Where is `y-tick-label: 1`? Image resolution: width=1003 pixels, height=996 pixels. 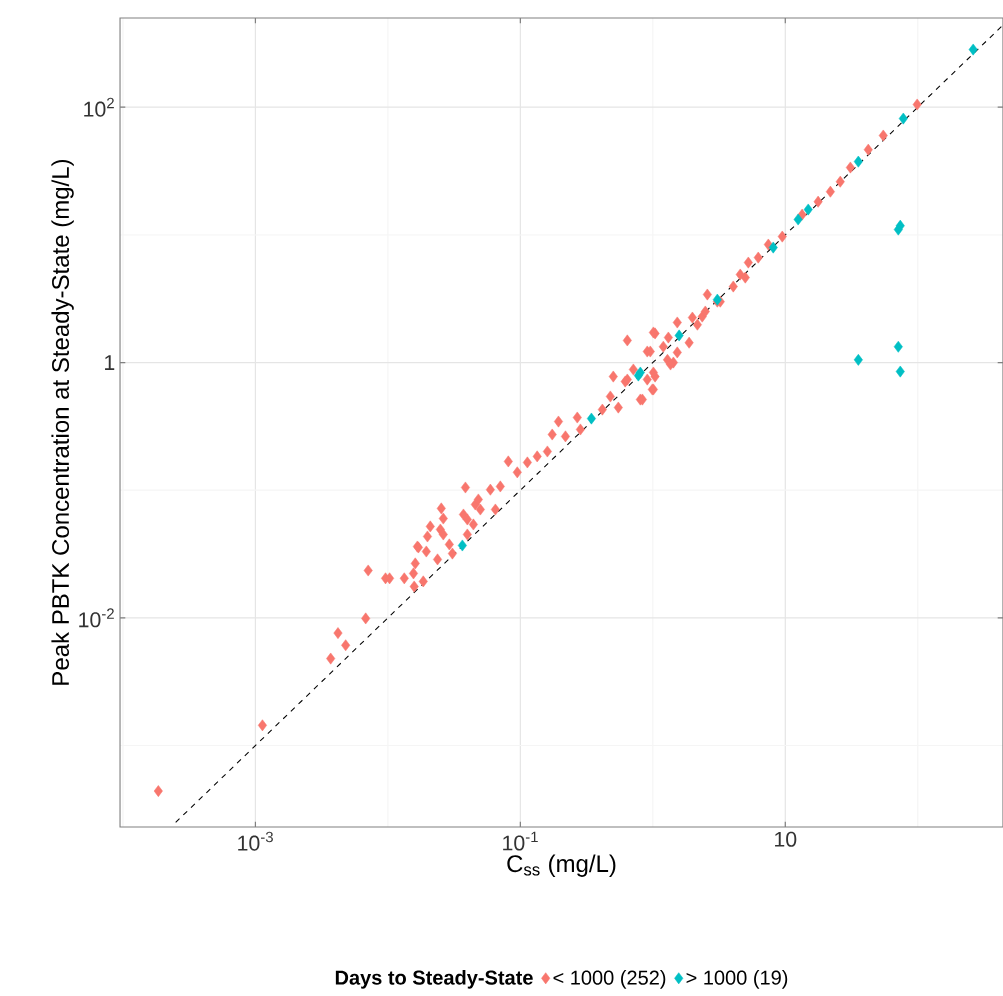
y-tick-label: 1 is located at coordinates (110, 362).